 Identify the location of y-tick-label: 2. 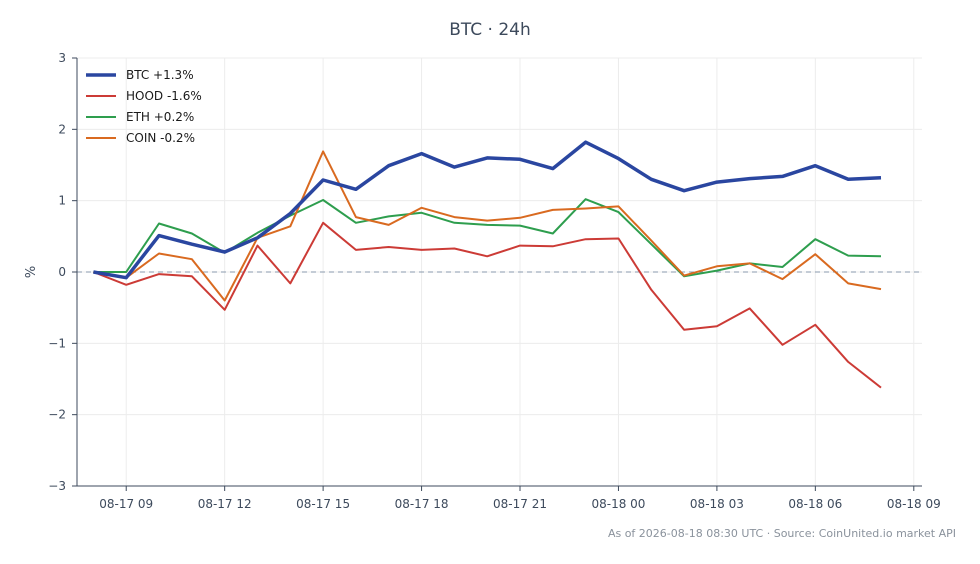
(62, 129).